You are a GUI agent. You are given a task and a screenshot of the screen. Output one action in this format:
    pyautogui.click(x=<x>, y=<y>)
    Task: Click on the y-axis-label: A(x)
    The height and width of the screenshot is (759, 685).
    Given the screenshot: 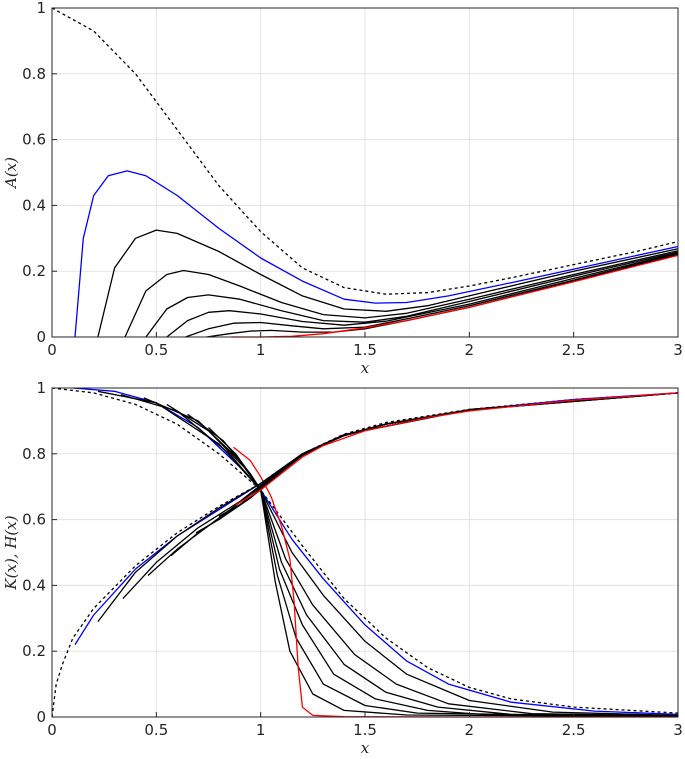 What is the action you would take?
    pyautogui.click(x=11, y=173)
    